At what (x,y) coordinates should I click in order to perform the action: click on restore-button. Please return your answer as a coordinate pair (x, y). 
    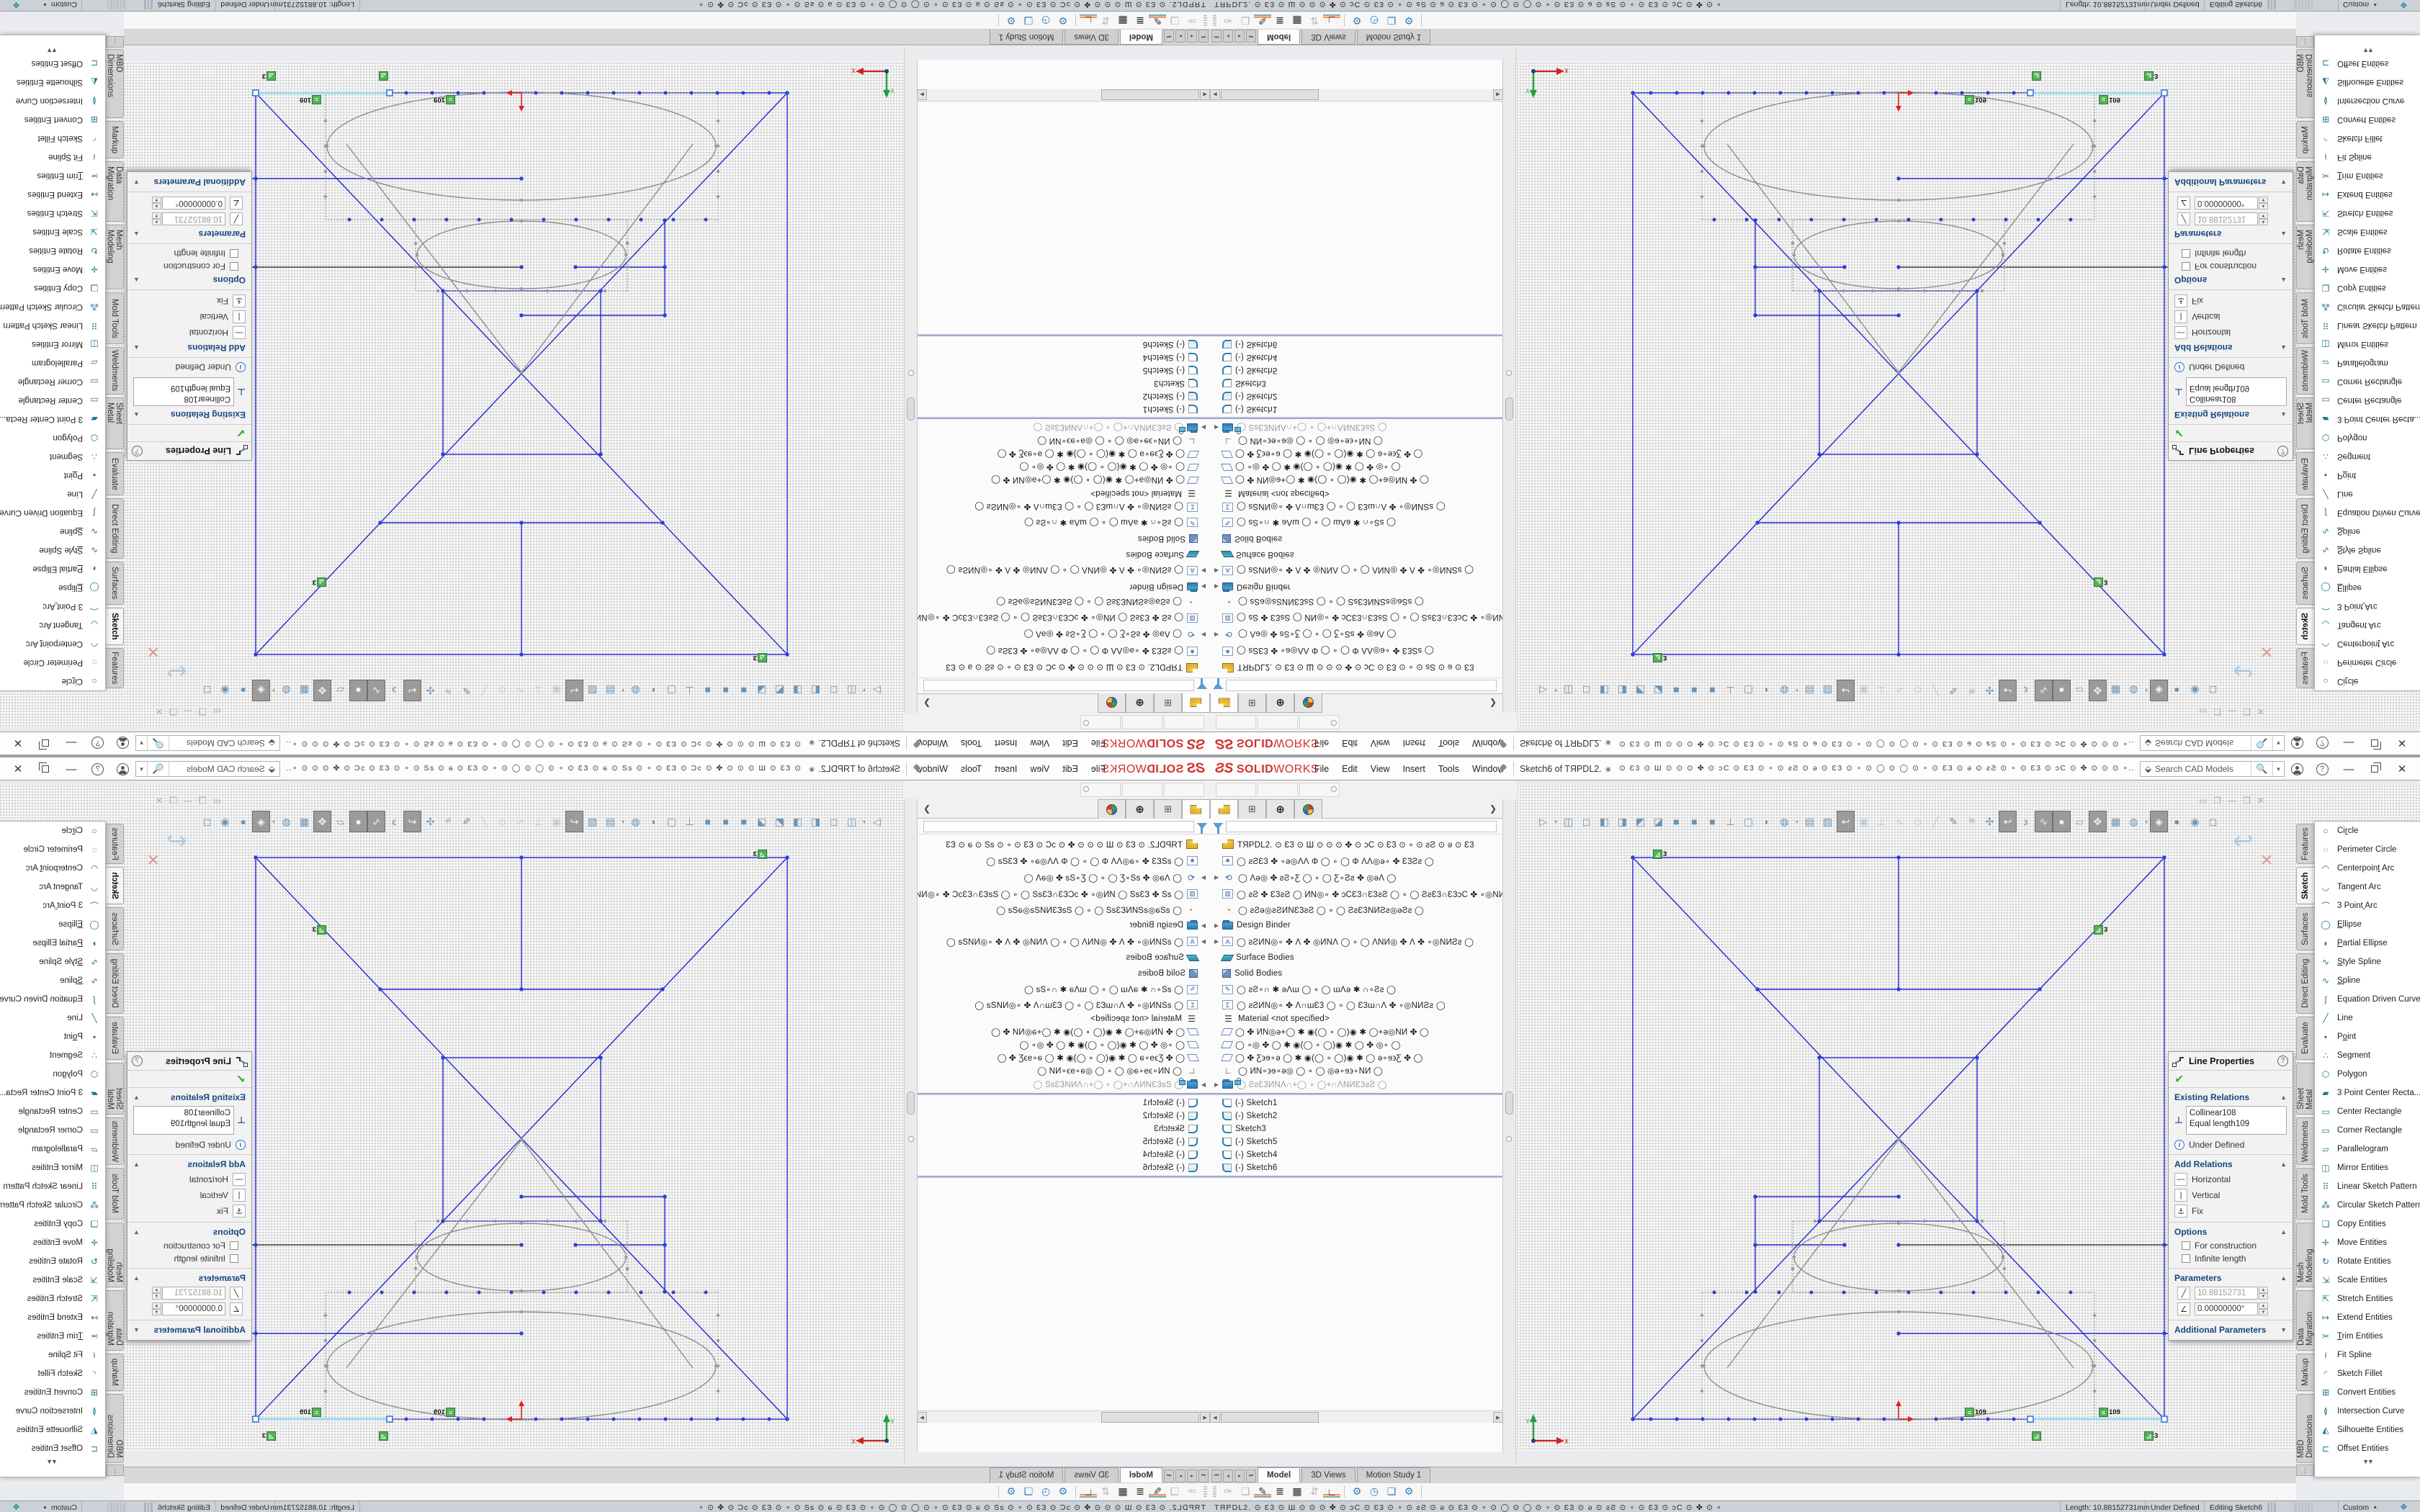
    Looking at the image, I should click on (45, 769).